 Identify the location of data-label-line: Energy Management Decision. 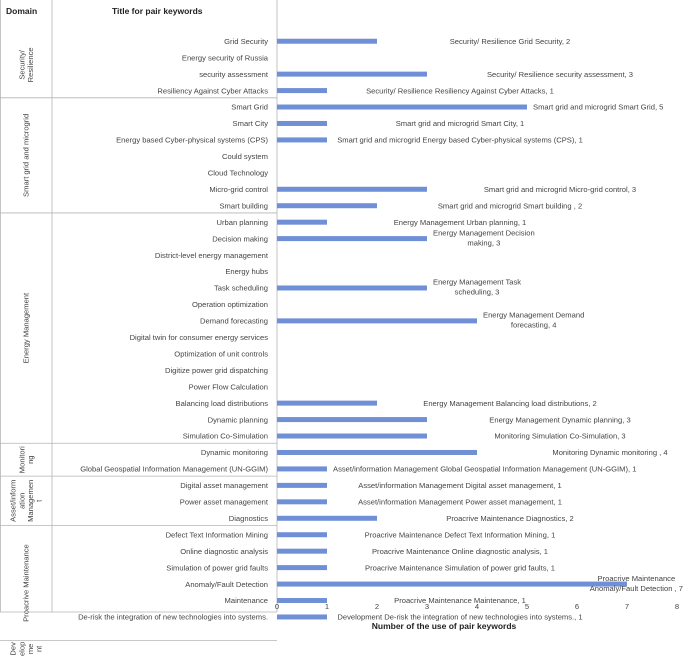
(484, 232).